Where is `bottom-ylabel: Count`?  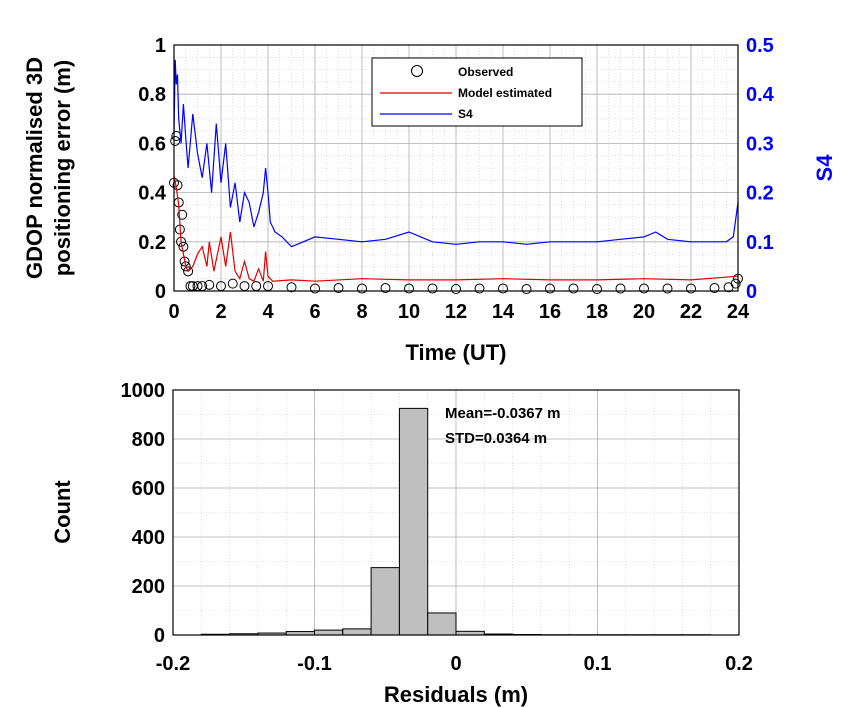 bottom-ylabel: Count is located at coordinates (62, 512).